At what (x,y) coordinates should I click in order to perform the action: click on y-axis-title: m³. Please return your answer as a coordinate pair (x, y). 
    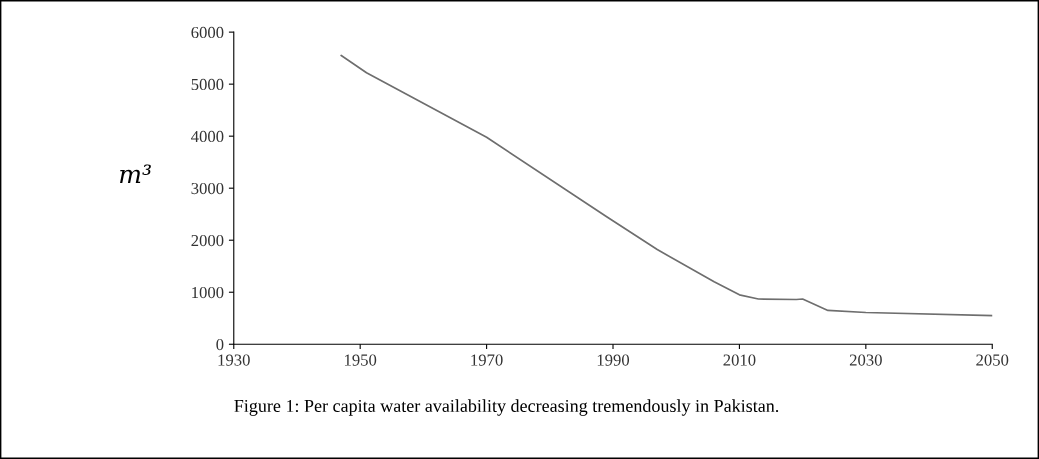
    Looking at the image, I should click on (135, 173).